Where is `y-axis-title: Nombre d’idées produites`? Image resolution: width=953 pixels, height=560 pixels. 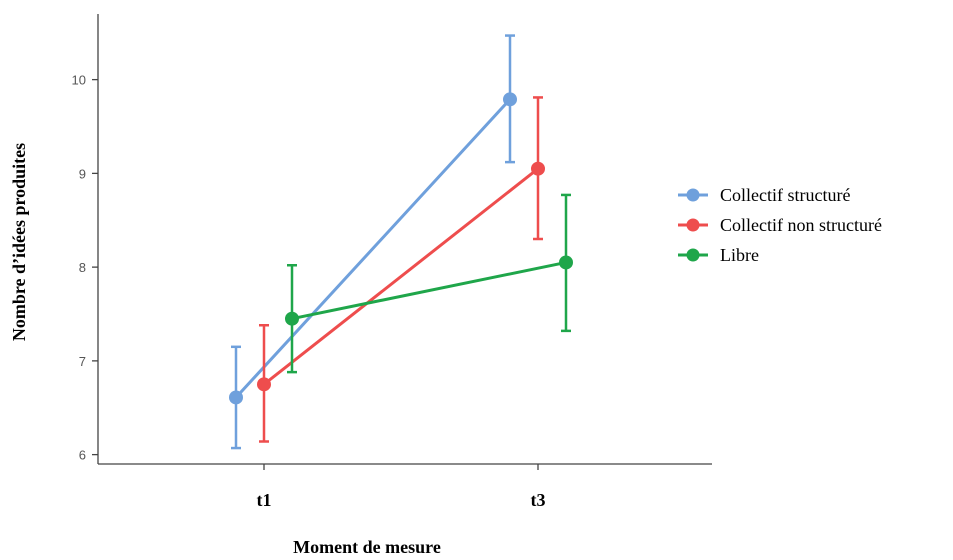 y-axis-title: Nombre d’idées produites is located at coordinates (19, 242).